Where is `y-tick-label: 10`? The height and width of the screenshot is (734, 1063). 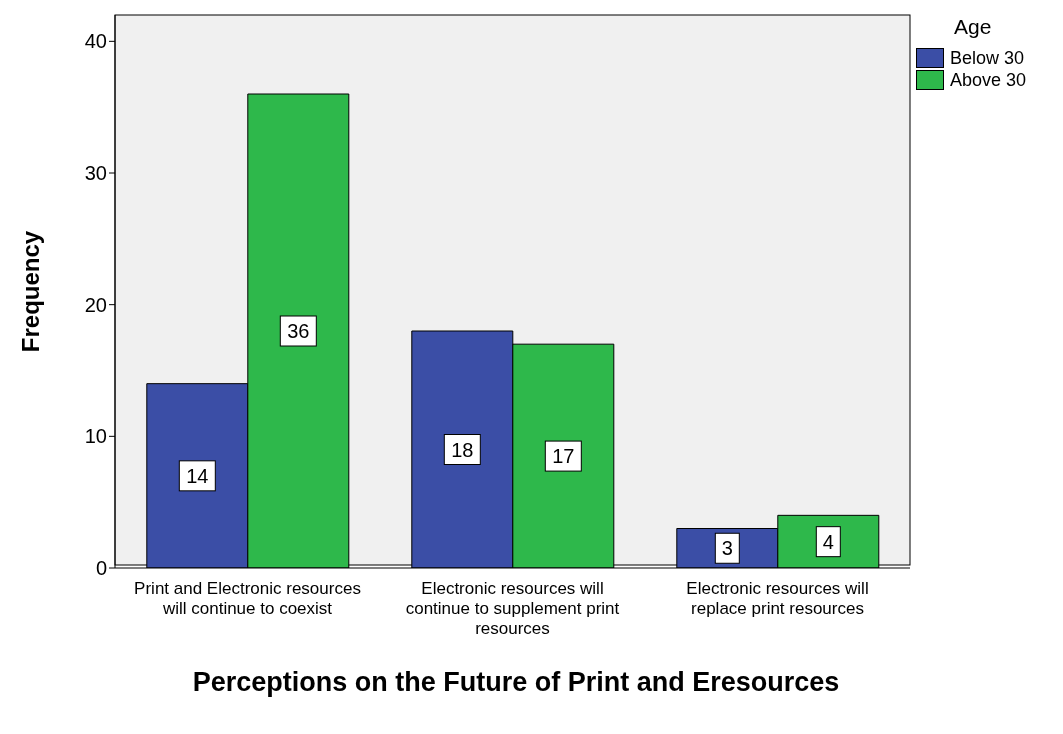
y-tick-label: 10 is located at coordinates (95, 436).